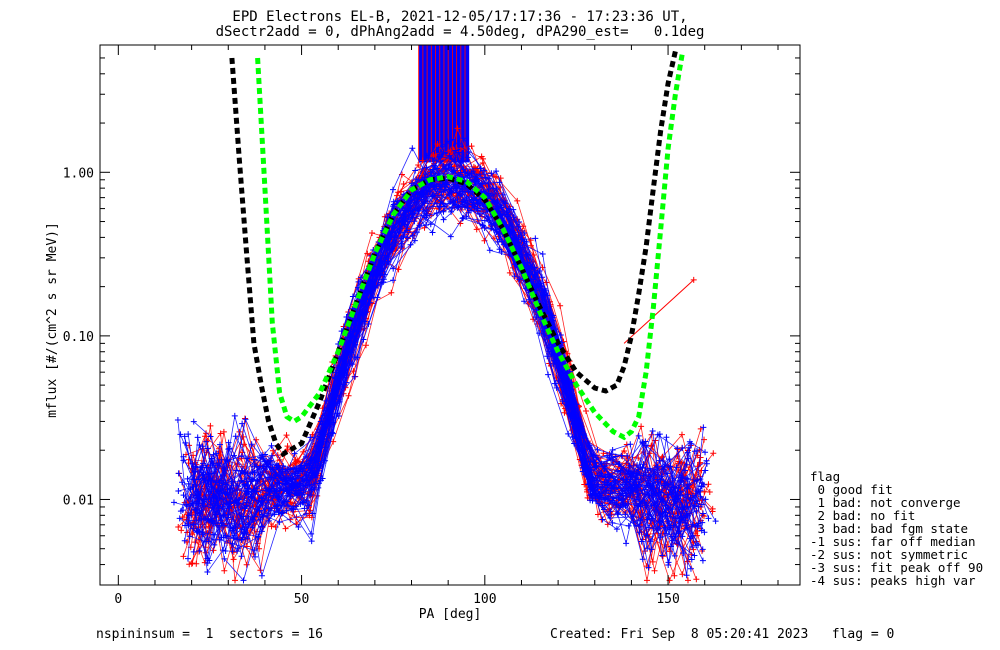 This screenshot has width=1000, height=650. Describe the element at coordinates (302, 599) in the screenshot. I see `x-tick-label: 50` at that location.